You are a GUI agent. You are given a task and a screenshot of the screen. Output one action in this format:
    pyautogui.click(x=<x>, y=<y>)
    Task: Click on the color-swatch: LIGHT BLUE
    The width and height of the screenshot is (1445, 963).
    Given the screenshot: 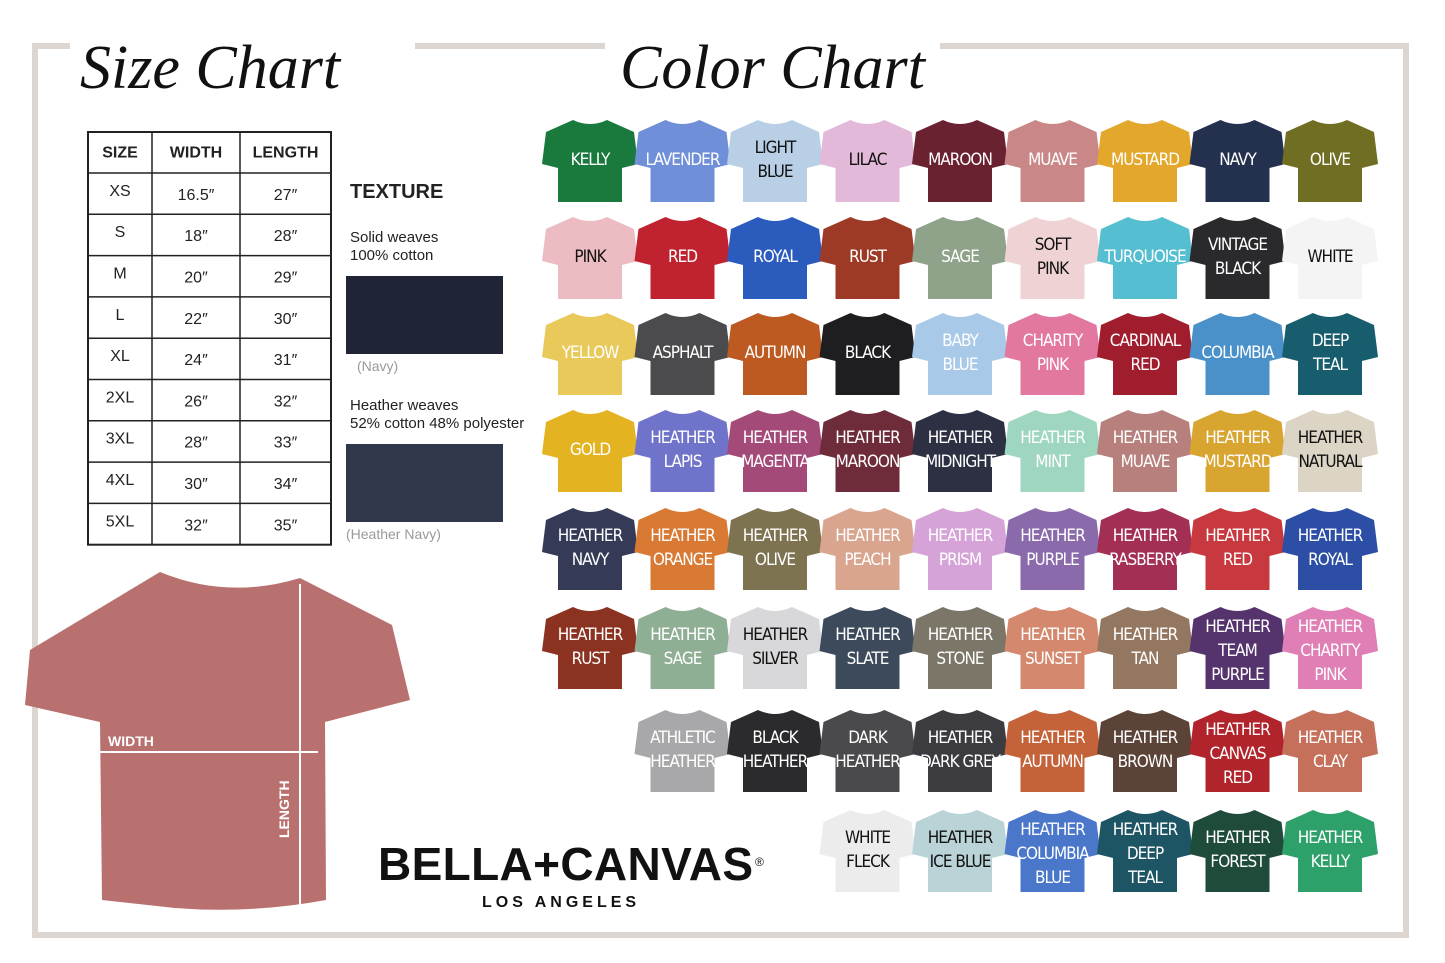 What is the action you would take?
    pyautogui.click(x=775, y=161)
    